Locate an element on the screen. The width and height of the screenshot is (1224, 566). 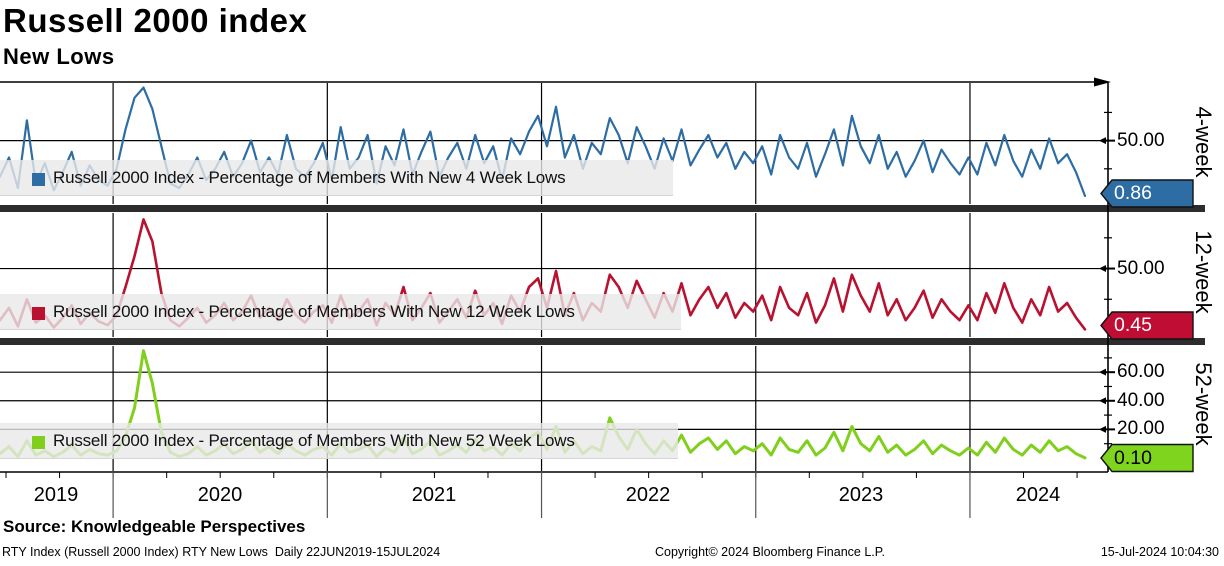
xtick-2019: 2019 is located at coordinates (56, 495).